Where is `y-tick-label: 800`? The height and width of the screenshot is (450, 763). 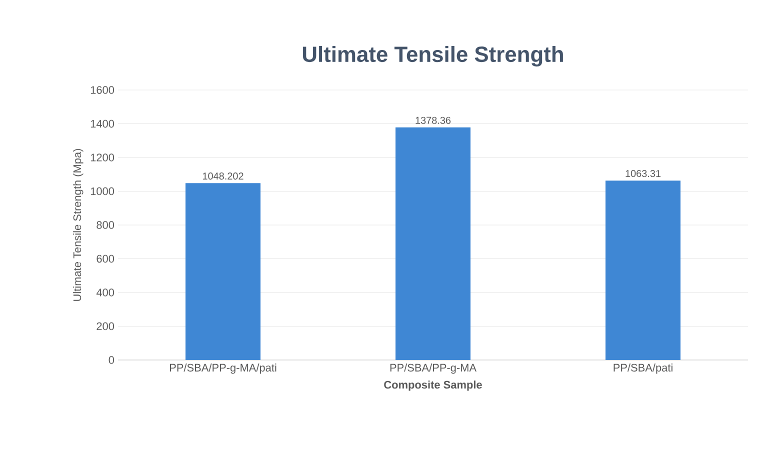
y-tick-label: 800 is located at coordinates (105, 225).